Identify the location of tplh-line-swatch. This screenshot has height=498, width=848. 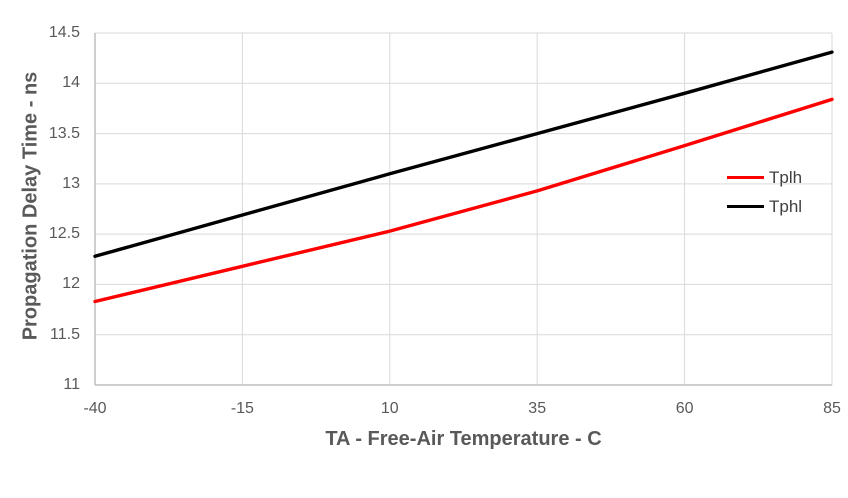
(745, 177).